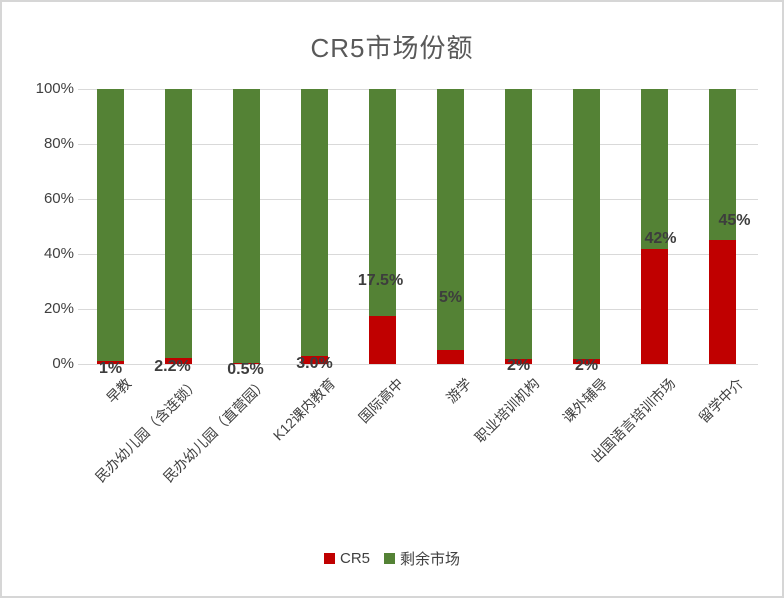 The height and width of the screenshot is (598, 784). What do you see at coordinates (380, 280) in the screenshot?
I see `data-label-5: 17.5%` at bounding box center [380, 280].